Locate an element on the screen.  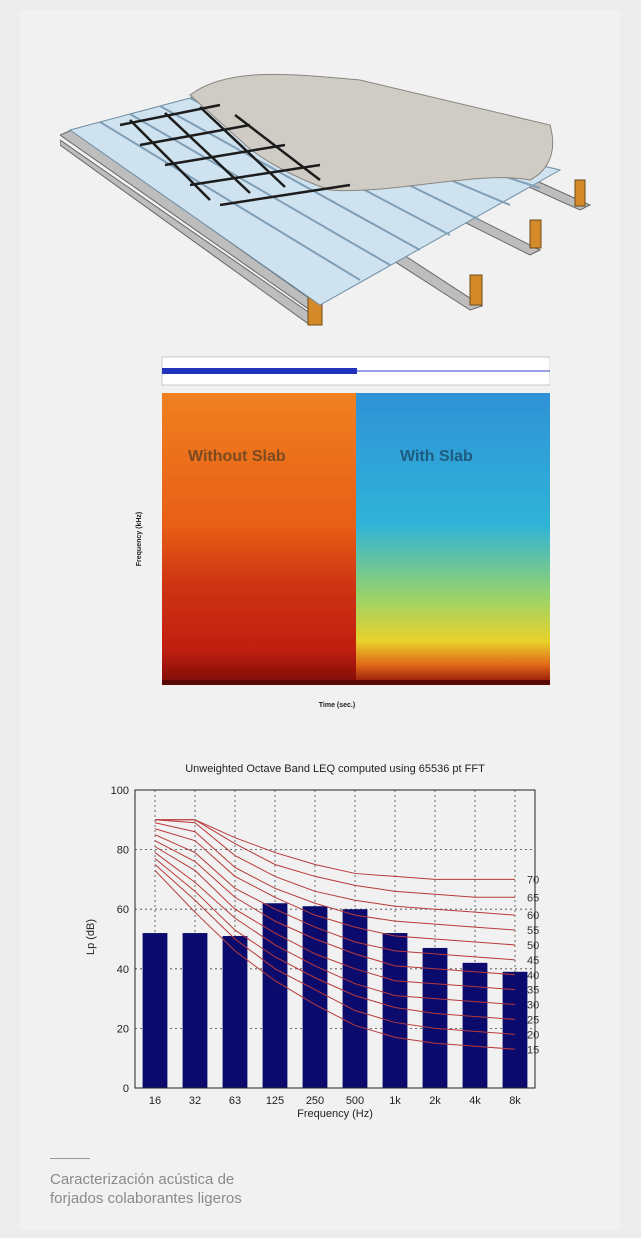
concrete-slab is located at coordinates (371, 132).